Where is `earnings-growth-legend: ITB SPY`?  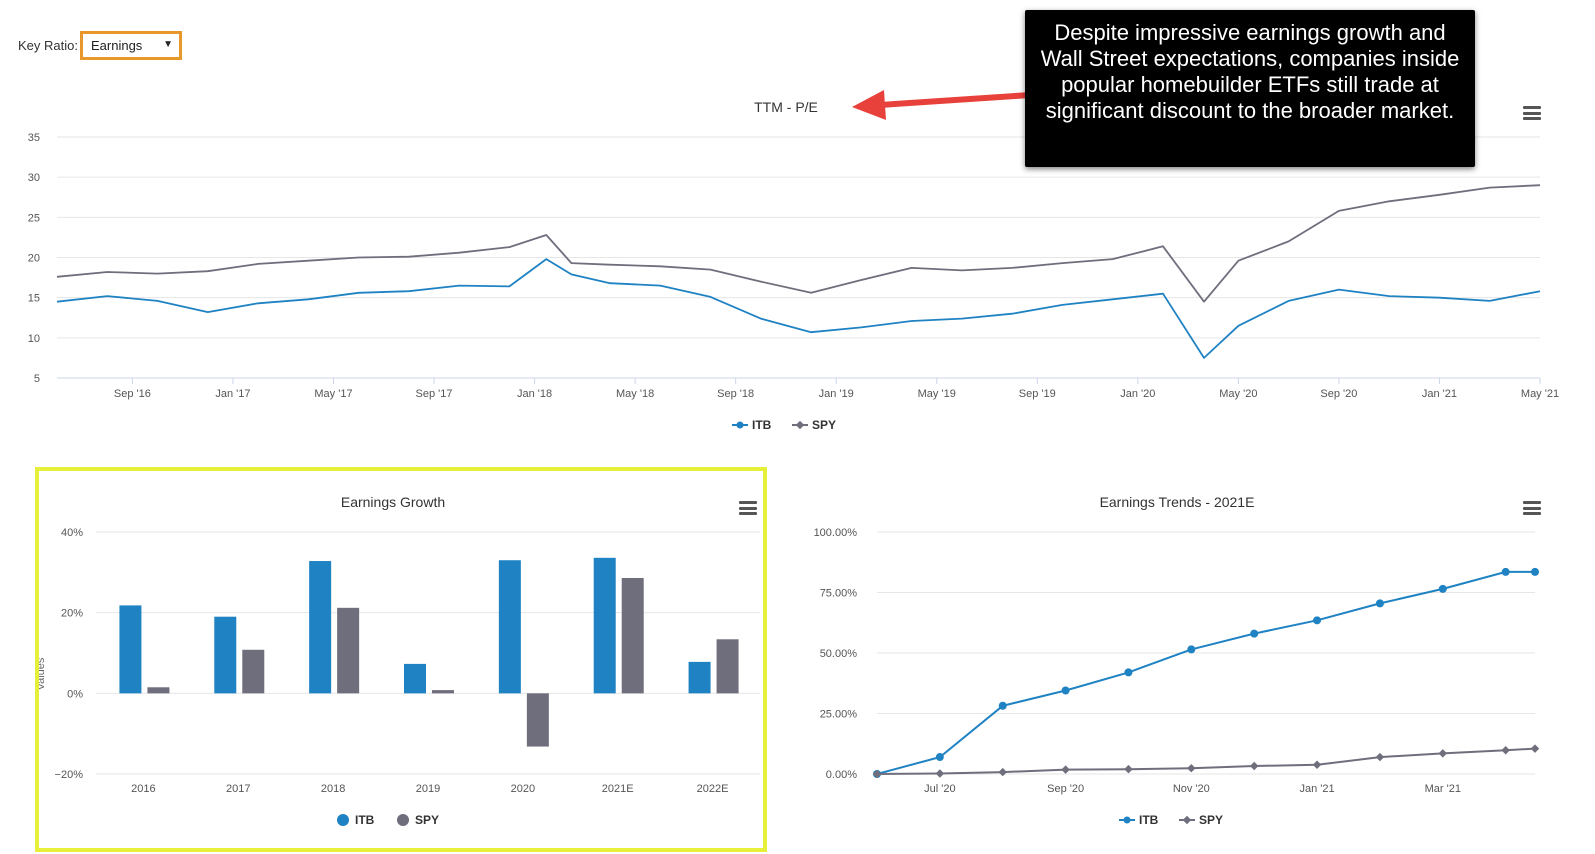 earnings-growth-legend: ITB SPY is located at coordinates (388, 820).